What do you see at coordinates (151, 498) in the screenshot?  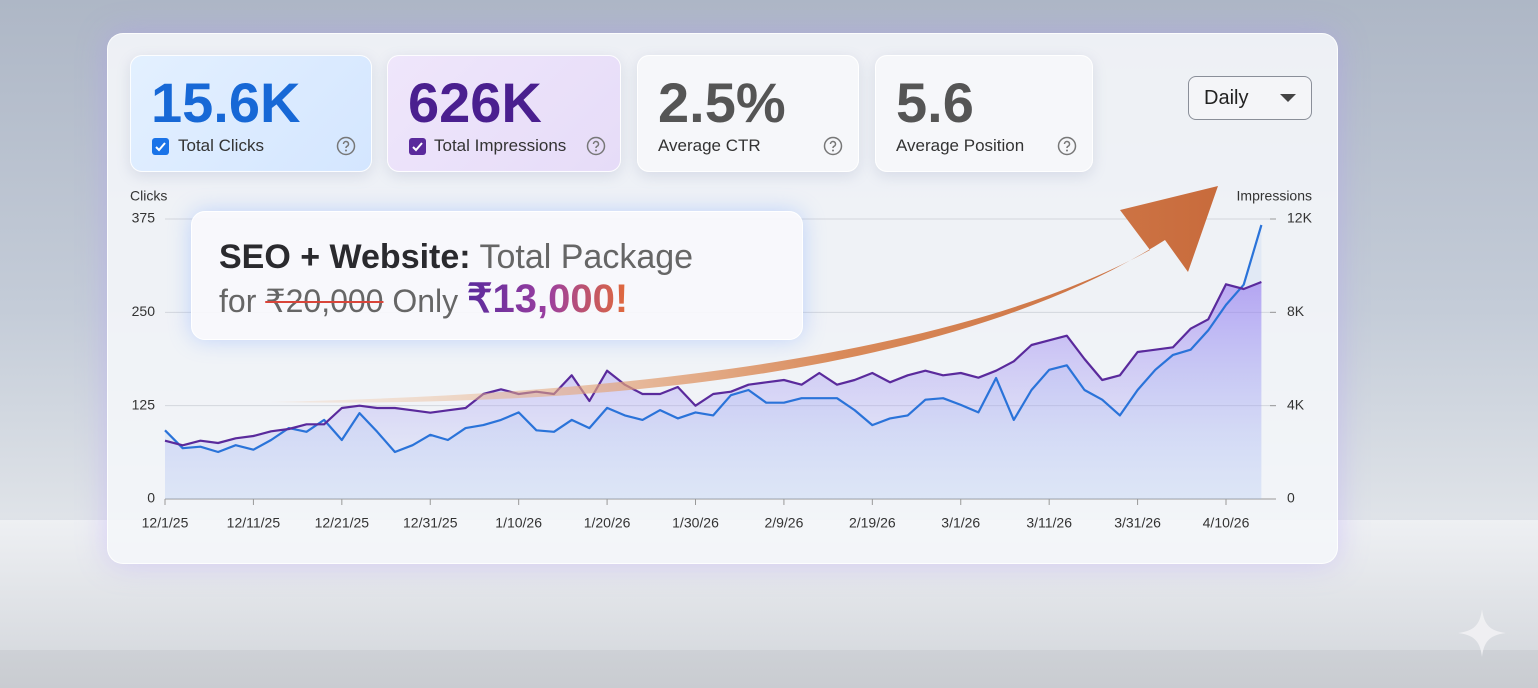 I see `y-tick-label: 0` at bounding box center [151, 498].